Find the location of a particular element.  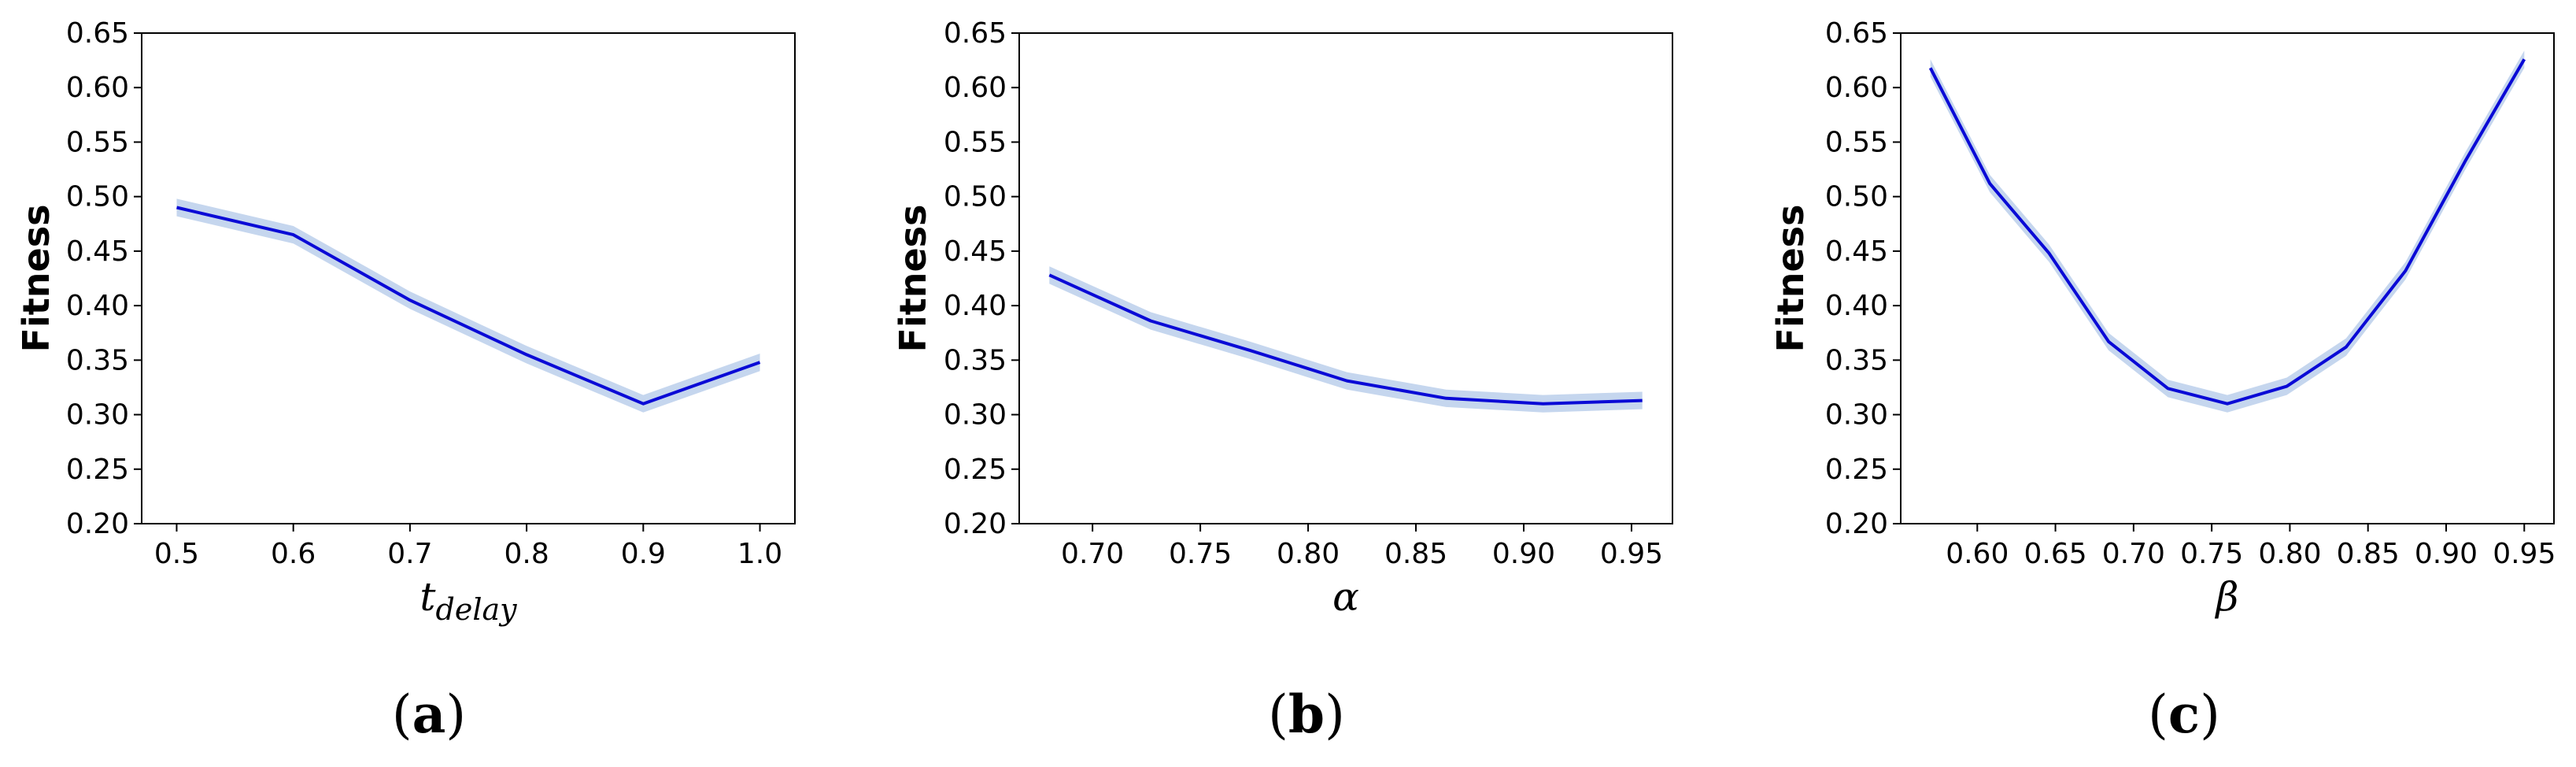

x-axis-label: tdelay is located at coordinates (468, 600).